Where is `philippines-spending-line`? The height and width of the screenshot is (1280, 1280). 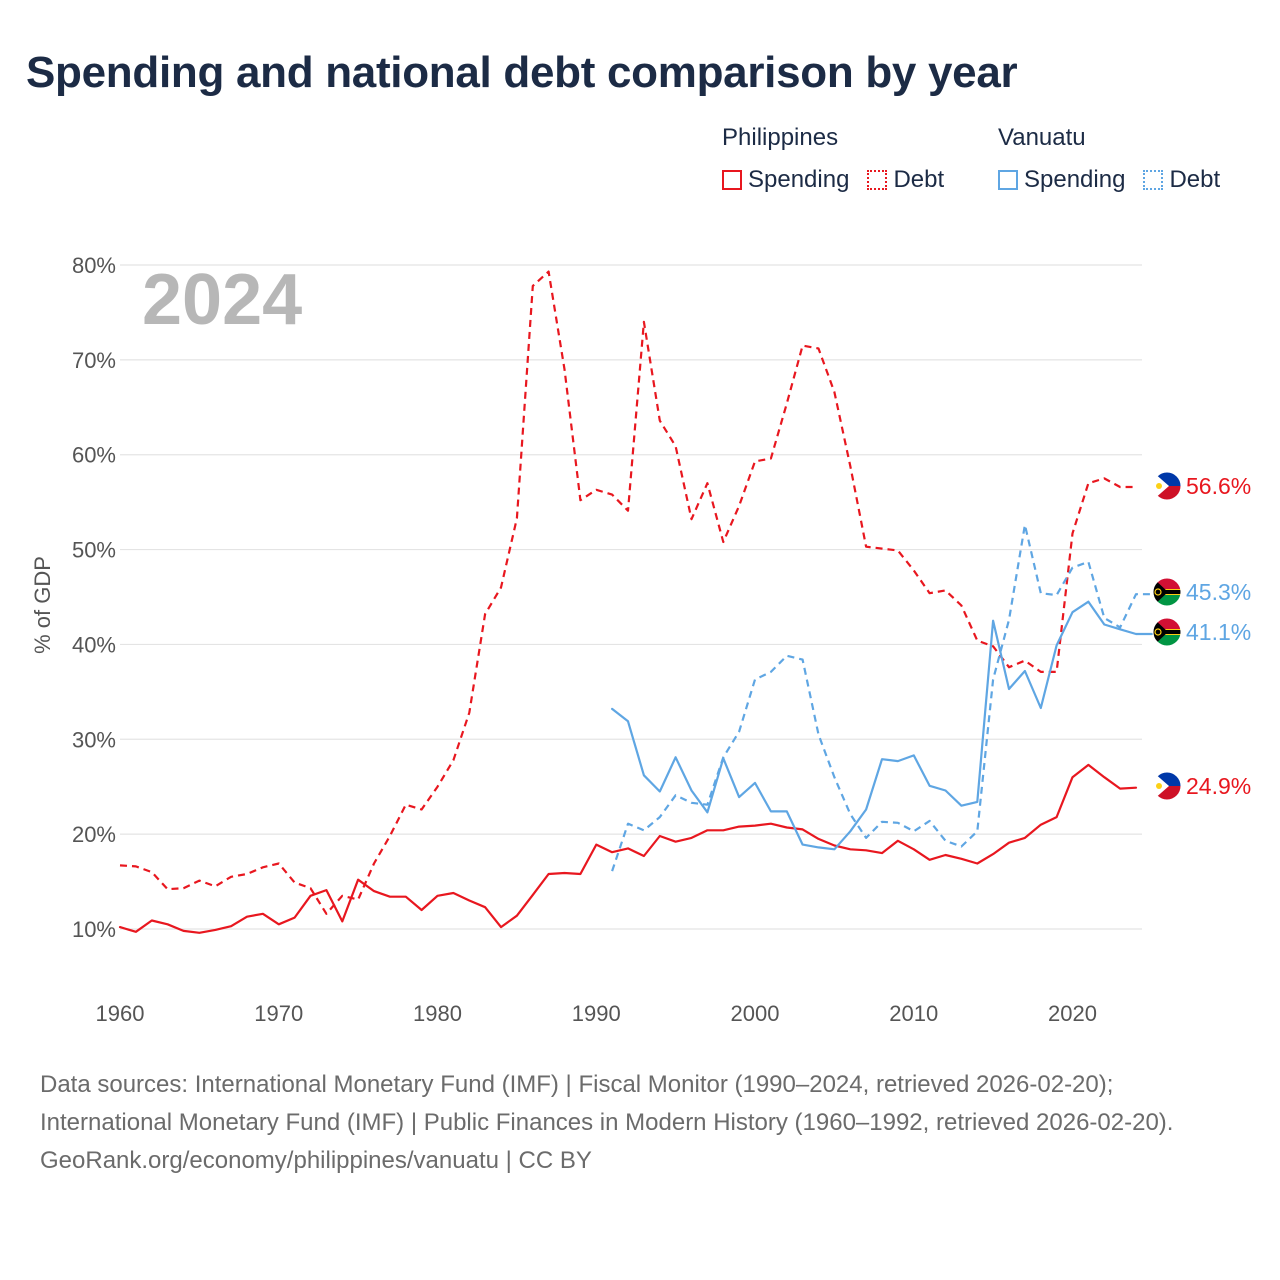 philippines-spending-line is located at coordinates (628, 848).